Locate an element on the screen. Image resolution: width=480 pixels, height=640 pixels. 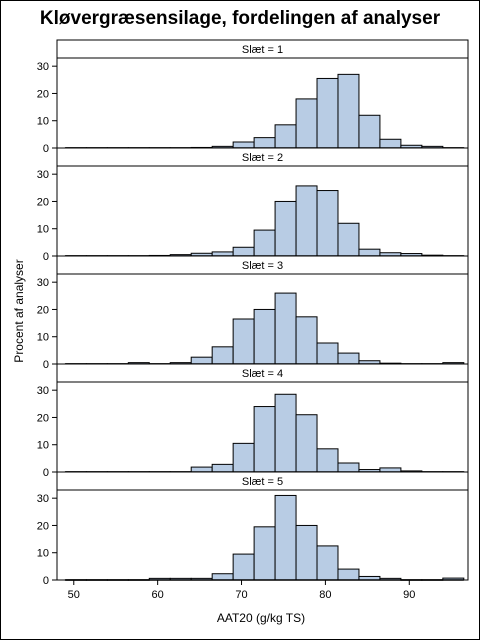
x-tick-label: 90 is located at coordinates (409, 595).